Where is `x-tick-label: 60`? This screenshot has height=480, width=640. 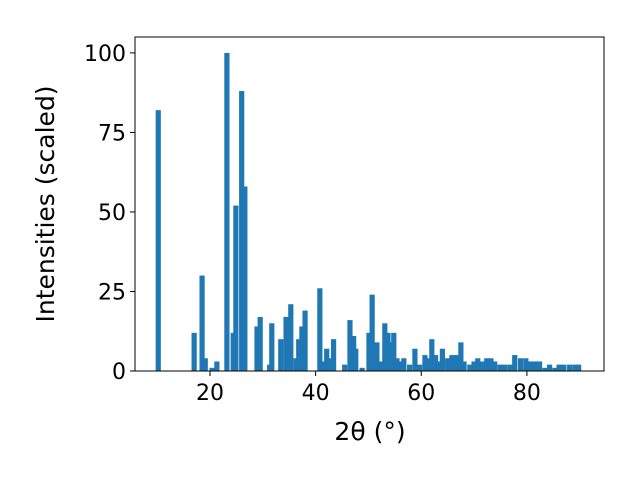
x-tick-label: 60 is located at coordinates (421, 393).